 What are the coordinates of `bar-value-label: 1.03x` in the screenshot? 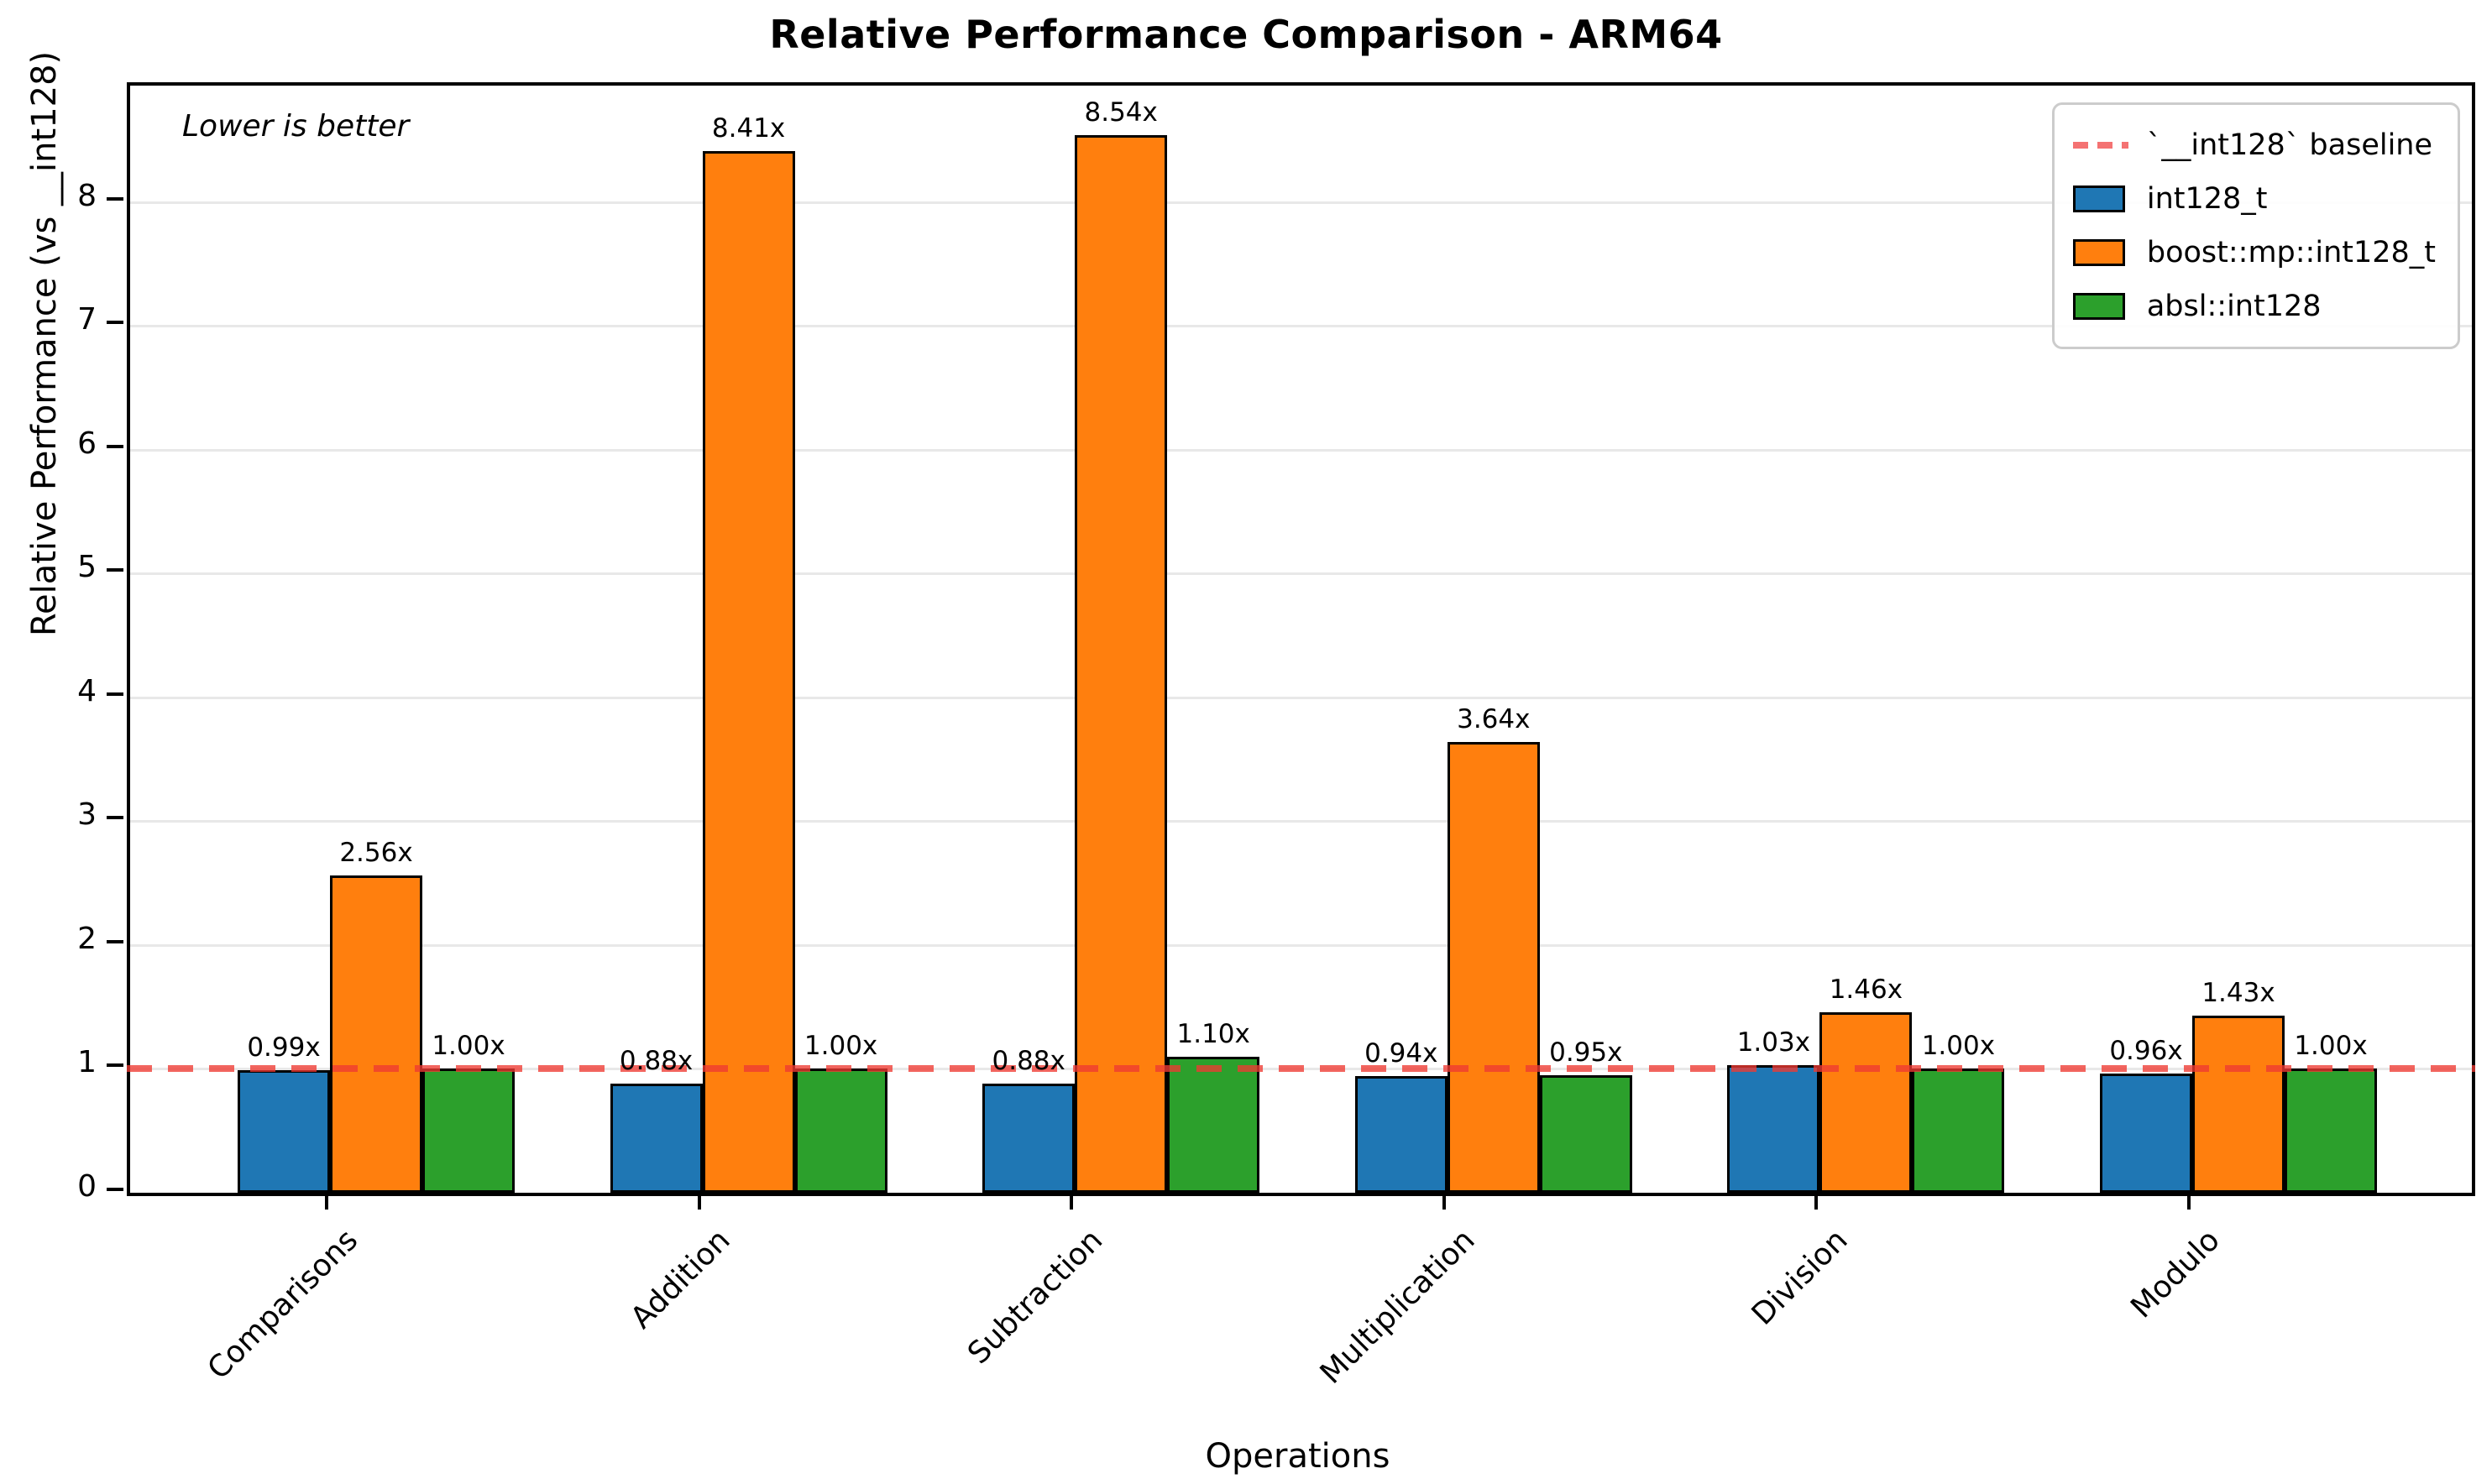 It's located at (1773, 1042).